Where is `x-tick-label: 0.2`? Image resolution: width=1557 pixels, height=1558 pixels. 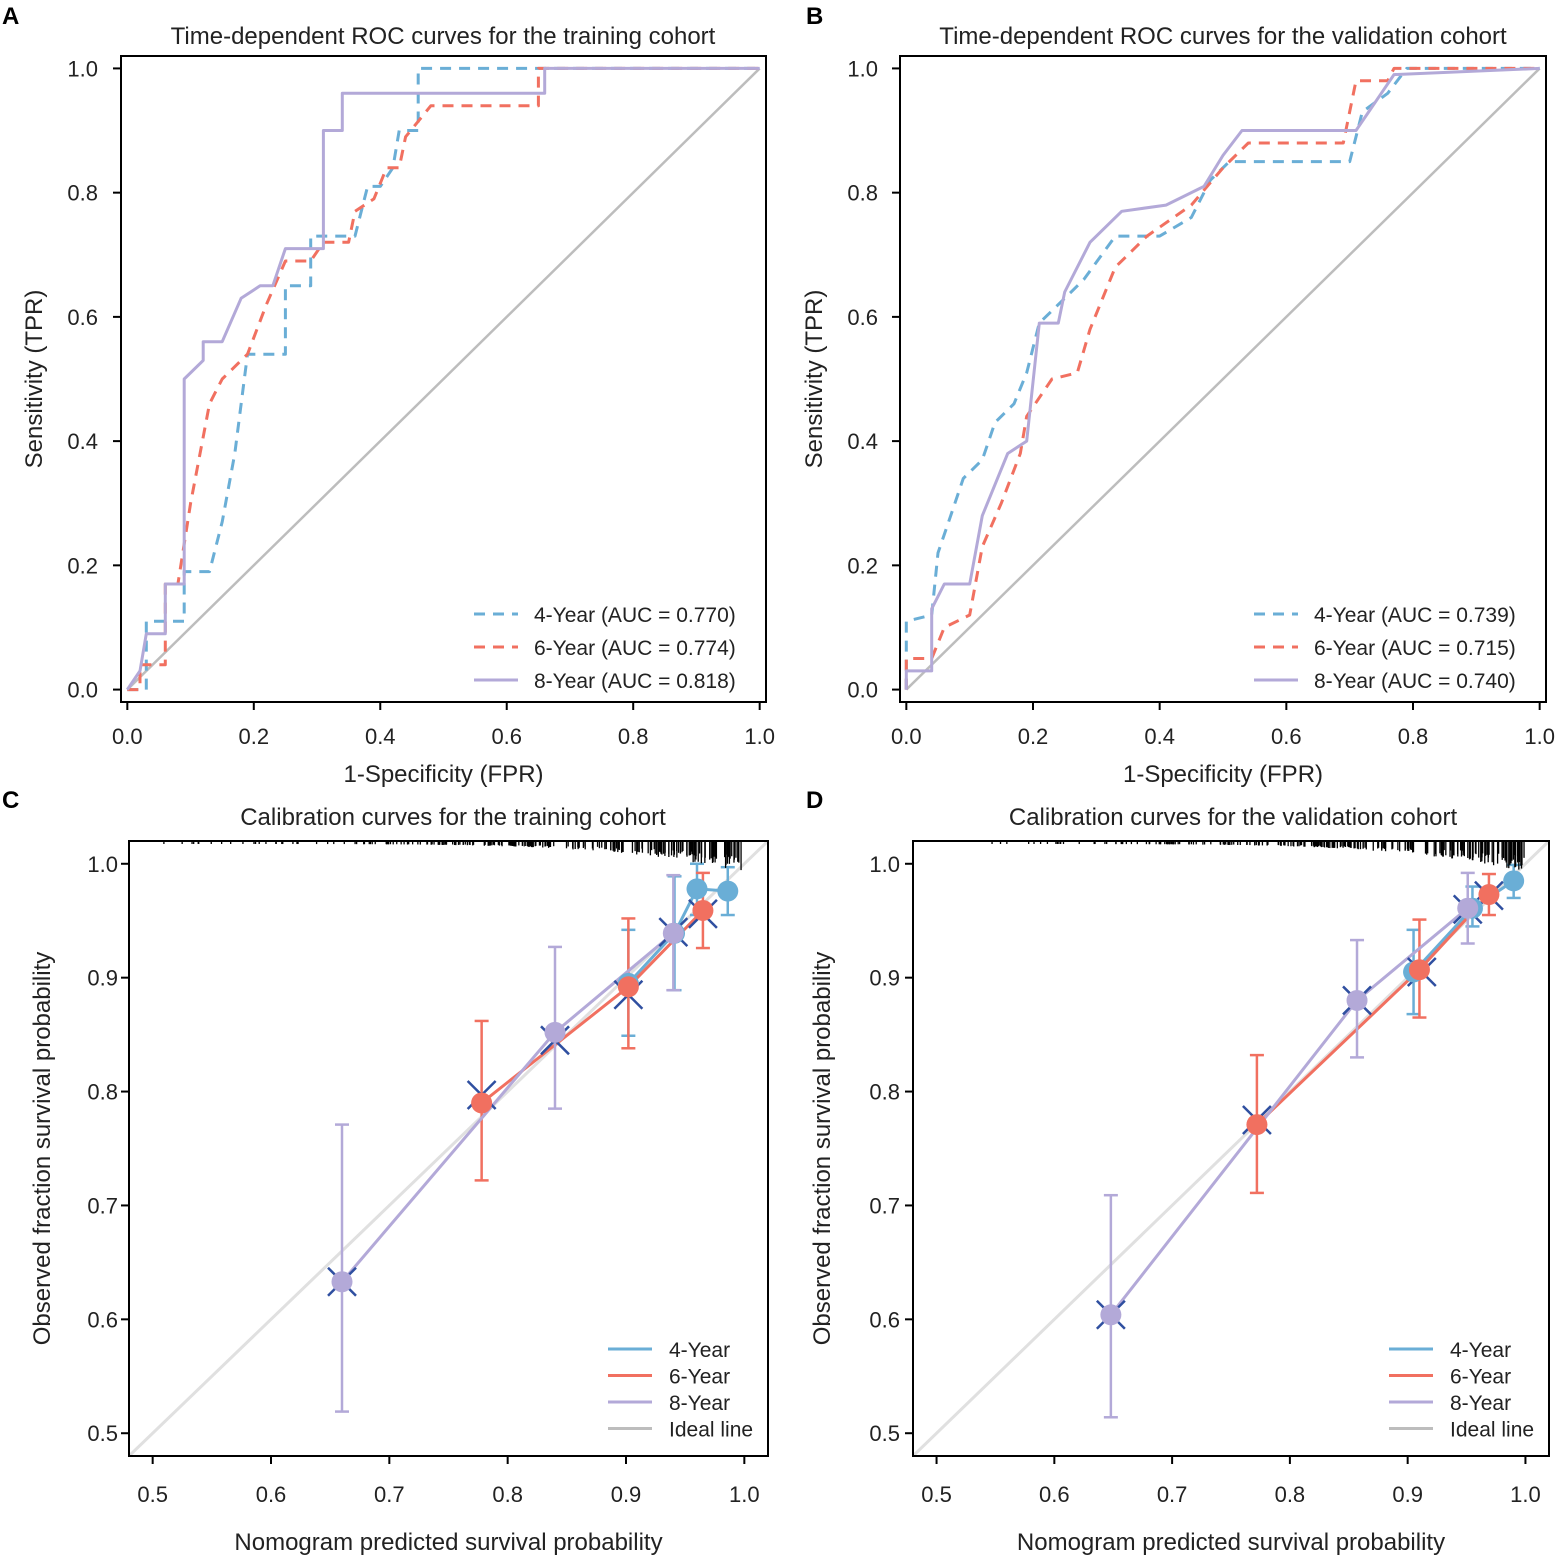
x-tick-label: 0.2 is located at coordinates (1033, 736).